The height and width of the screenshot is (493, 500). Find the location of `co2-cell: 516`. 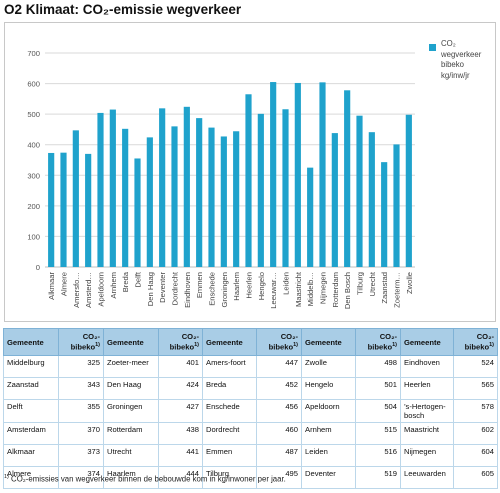

co2-cell: 516 is located at coordinates (378, 455).